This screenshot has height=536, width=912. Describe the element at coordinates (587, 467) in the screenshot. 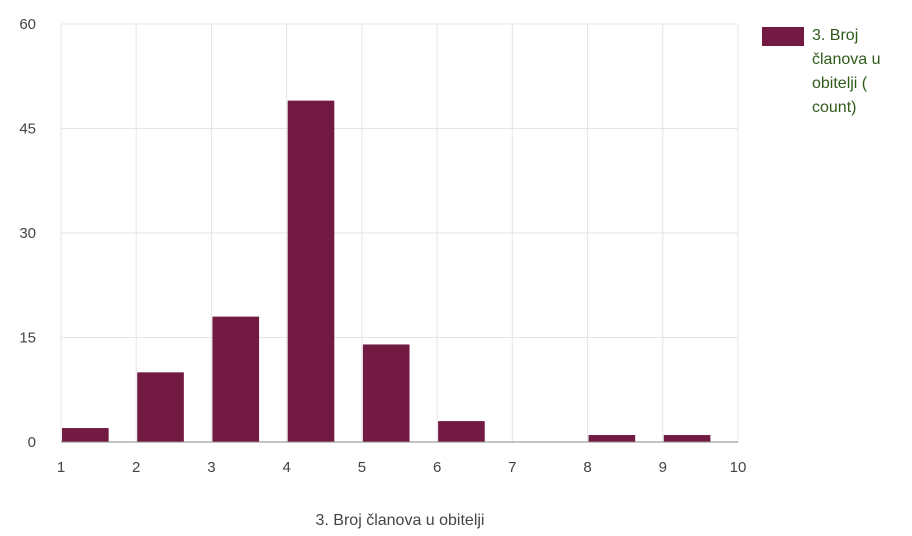

I see `x-tick-label: 8` at that location.